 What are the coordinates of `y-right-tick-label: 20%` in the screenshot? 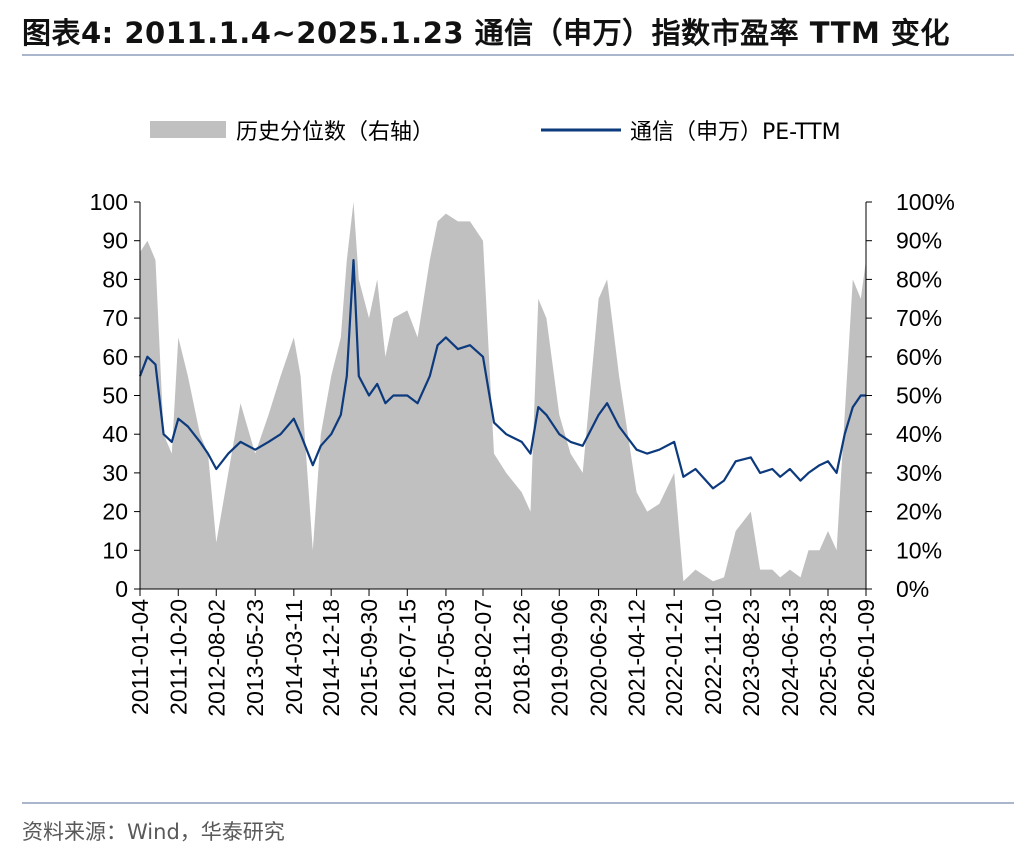 It's located at (919, 512).